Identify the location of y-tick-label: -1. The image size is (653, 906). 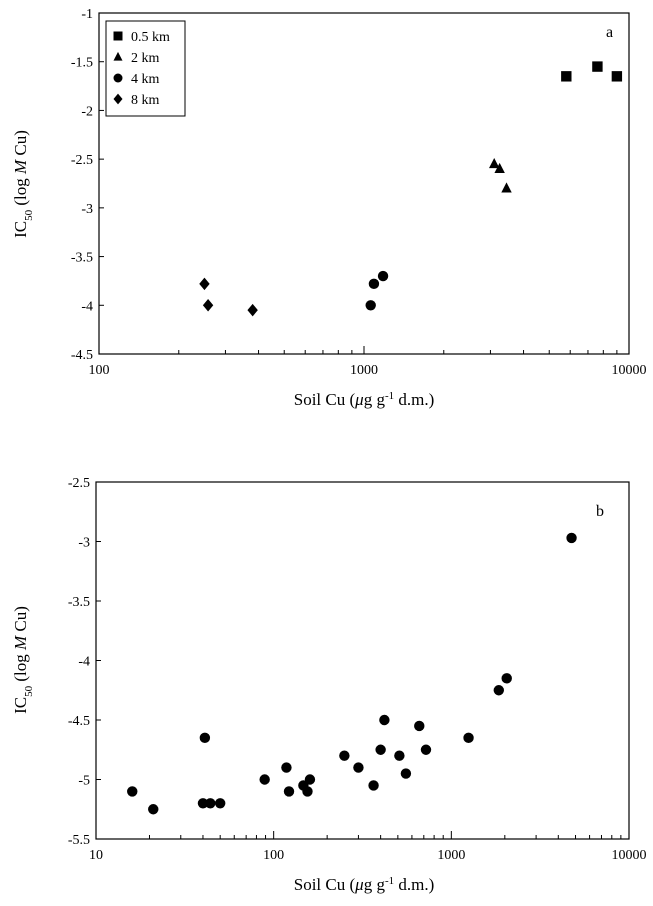
(87, 14).